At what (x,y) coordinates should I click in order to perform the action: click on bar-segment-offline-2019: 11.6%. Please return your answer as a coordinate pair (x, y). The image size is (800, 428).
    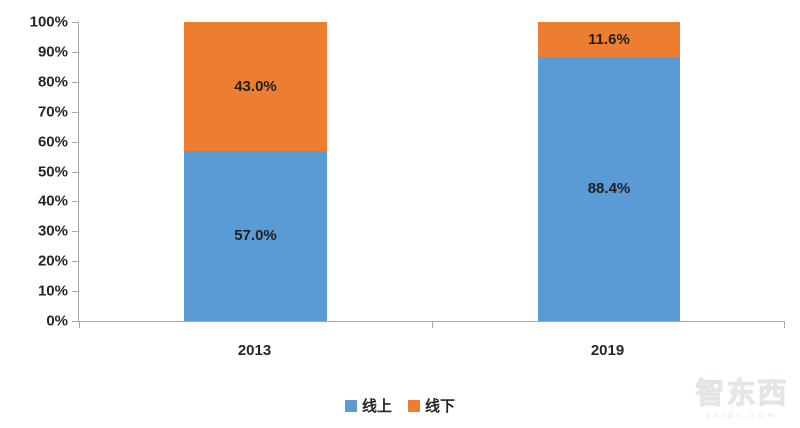
    Looking at the image, I should click on (609, 39).